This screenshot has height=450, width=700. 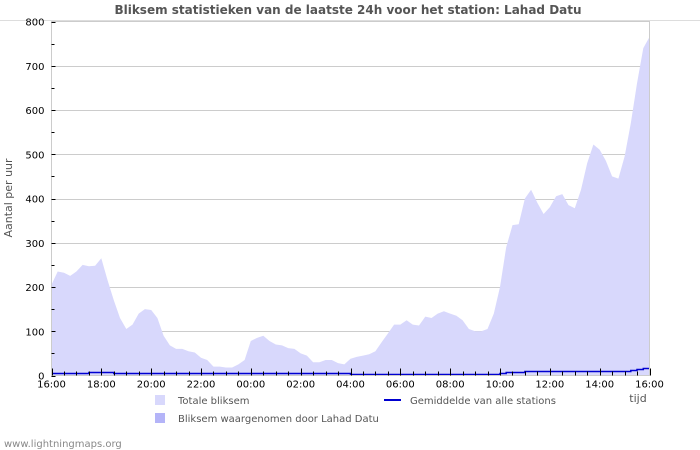 I want to click on legend-label-average: Gemiddelde van alle stations, so click(x=483, y=401).